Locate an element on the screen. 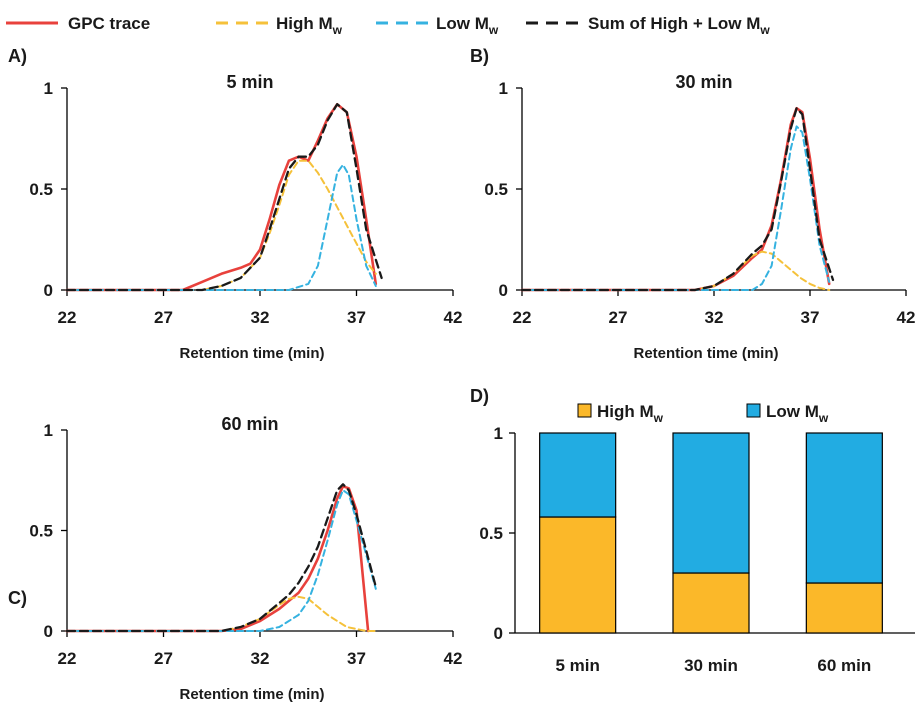 Image resolution: width=921 pixels, height=705 pixels. legend-label-gpc: GPC trace is located at coordinates (109, 23).